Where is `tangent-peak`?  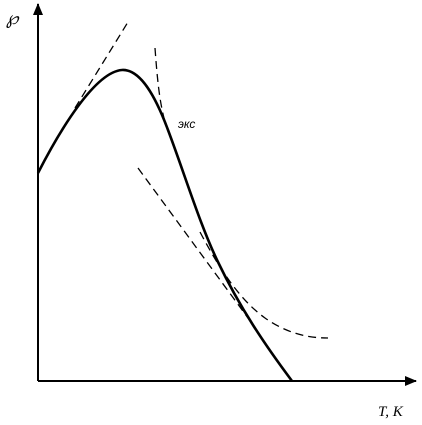
tangent-peak is located at coordinates (160, 85).